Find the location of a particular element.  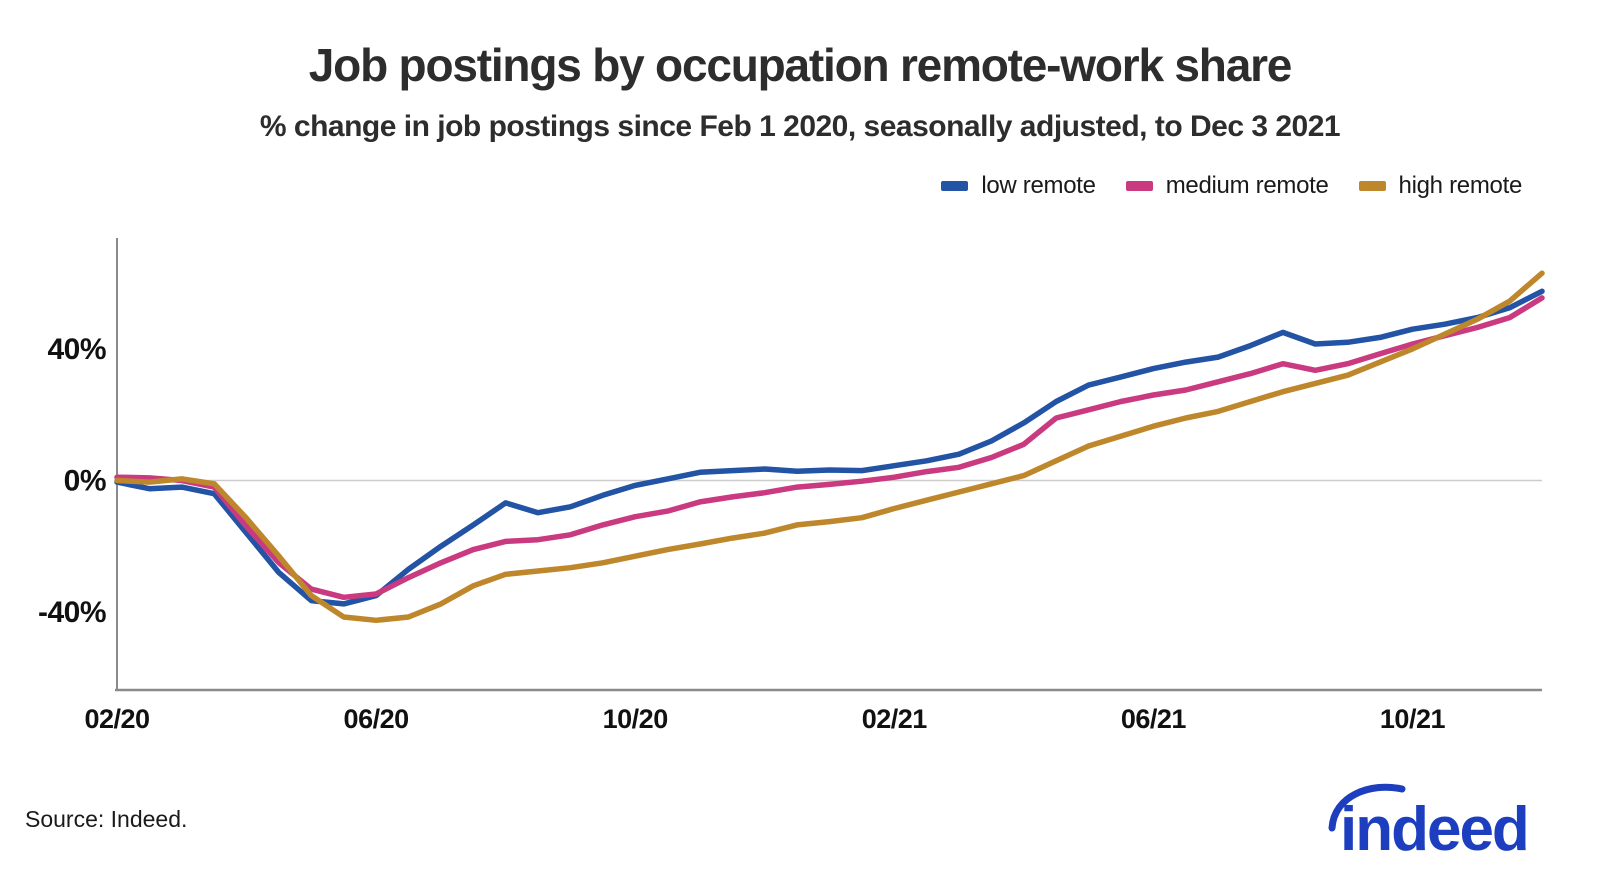

x-tick-label: 06/21 is located at coordinates (1154, 719).